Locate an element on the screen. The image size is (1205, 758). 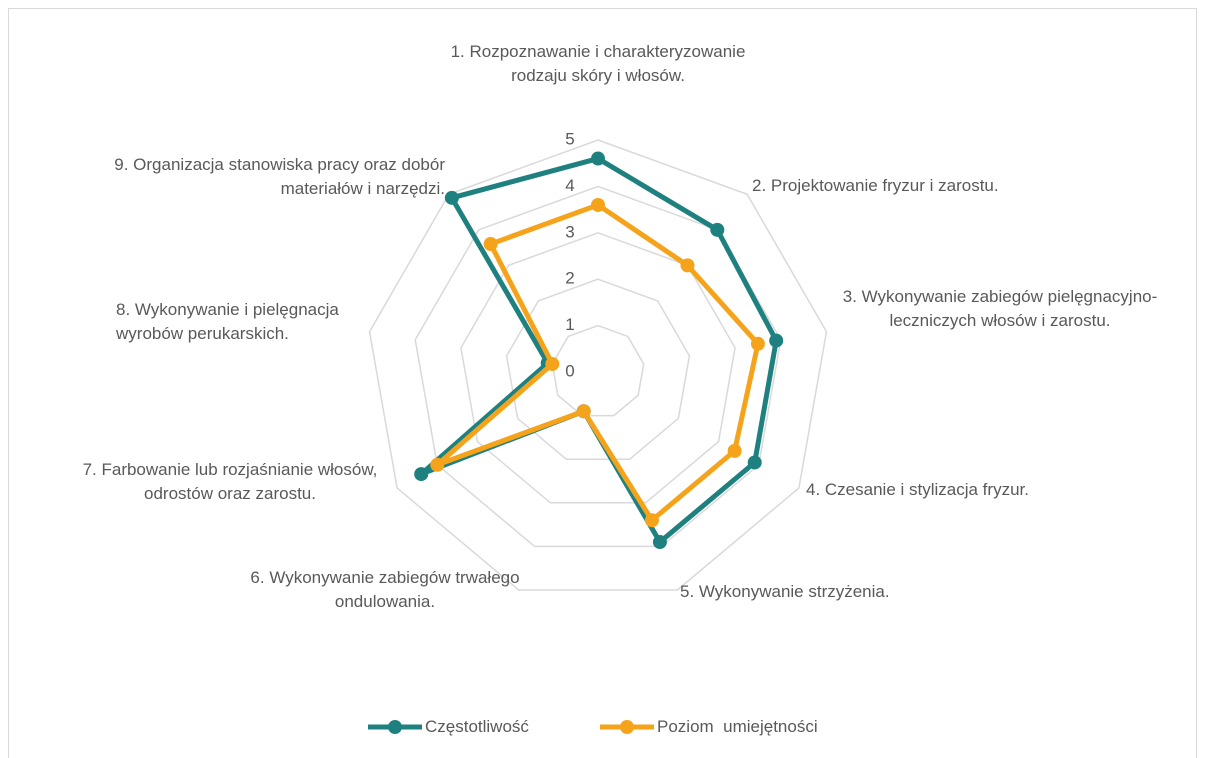
legend-label: Poziom umiejętności is located at coordinates (737, 726).